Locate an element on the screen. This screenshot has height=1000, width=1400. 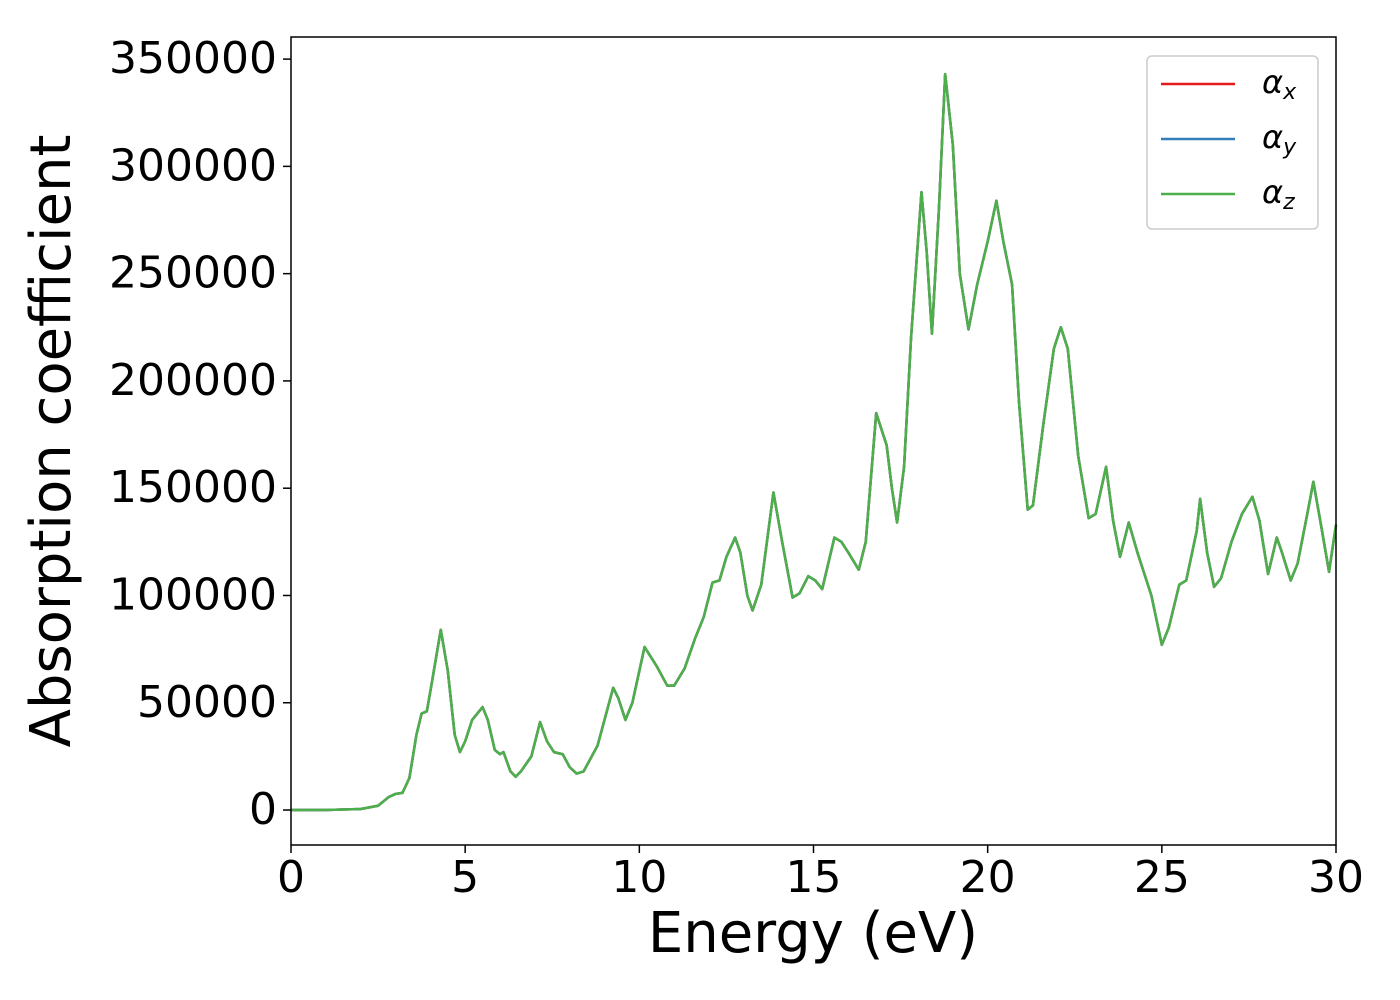
x-tick-label: 15 is located at coordinates (814, 877).